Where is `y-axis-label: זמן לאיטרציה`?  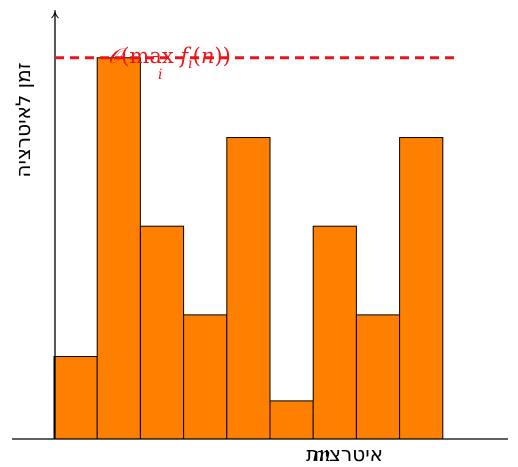 y-axis-label: זמן לאיטרציה is located at coordinates (23, 119).